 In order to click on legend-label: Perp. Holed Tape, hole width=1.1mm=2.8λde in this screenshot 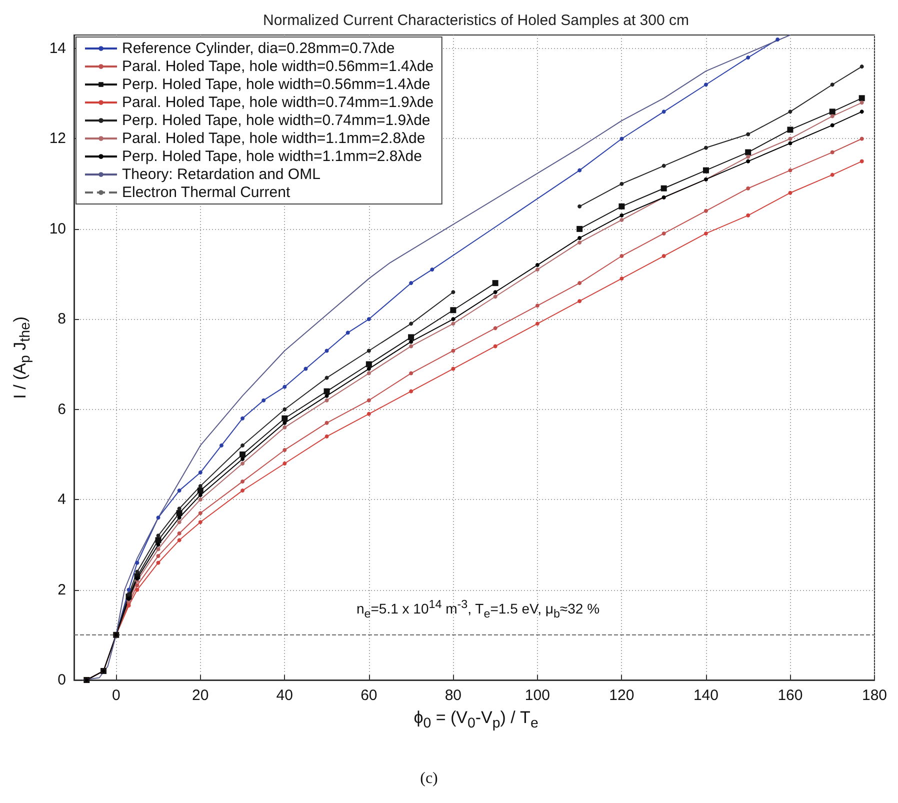, I will do `click(272, 156)`.